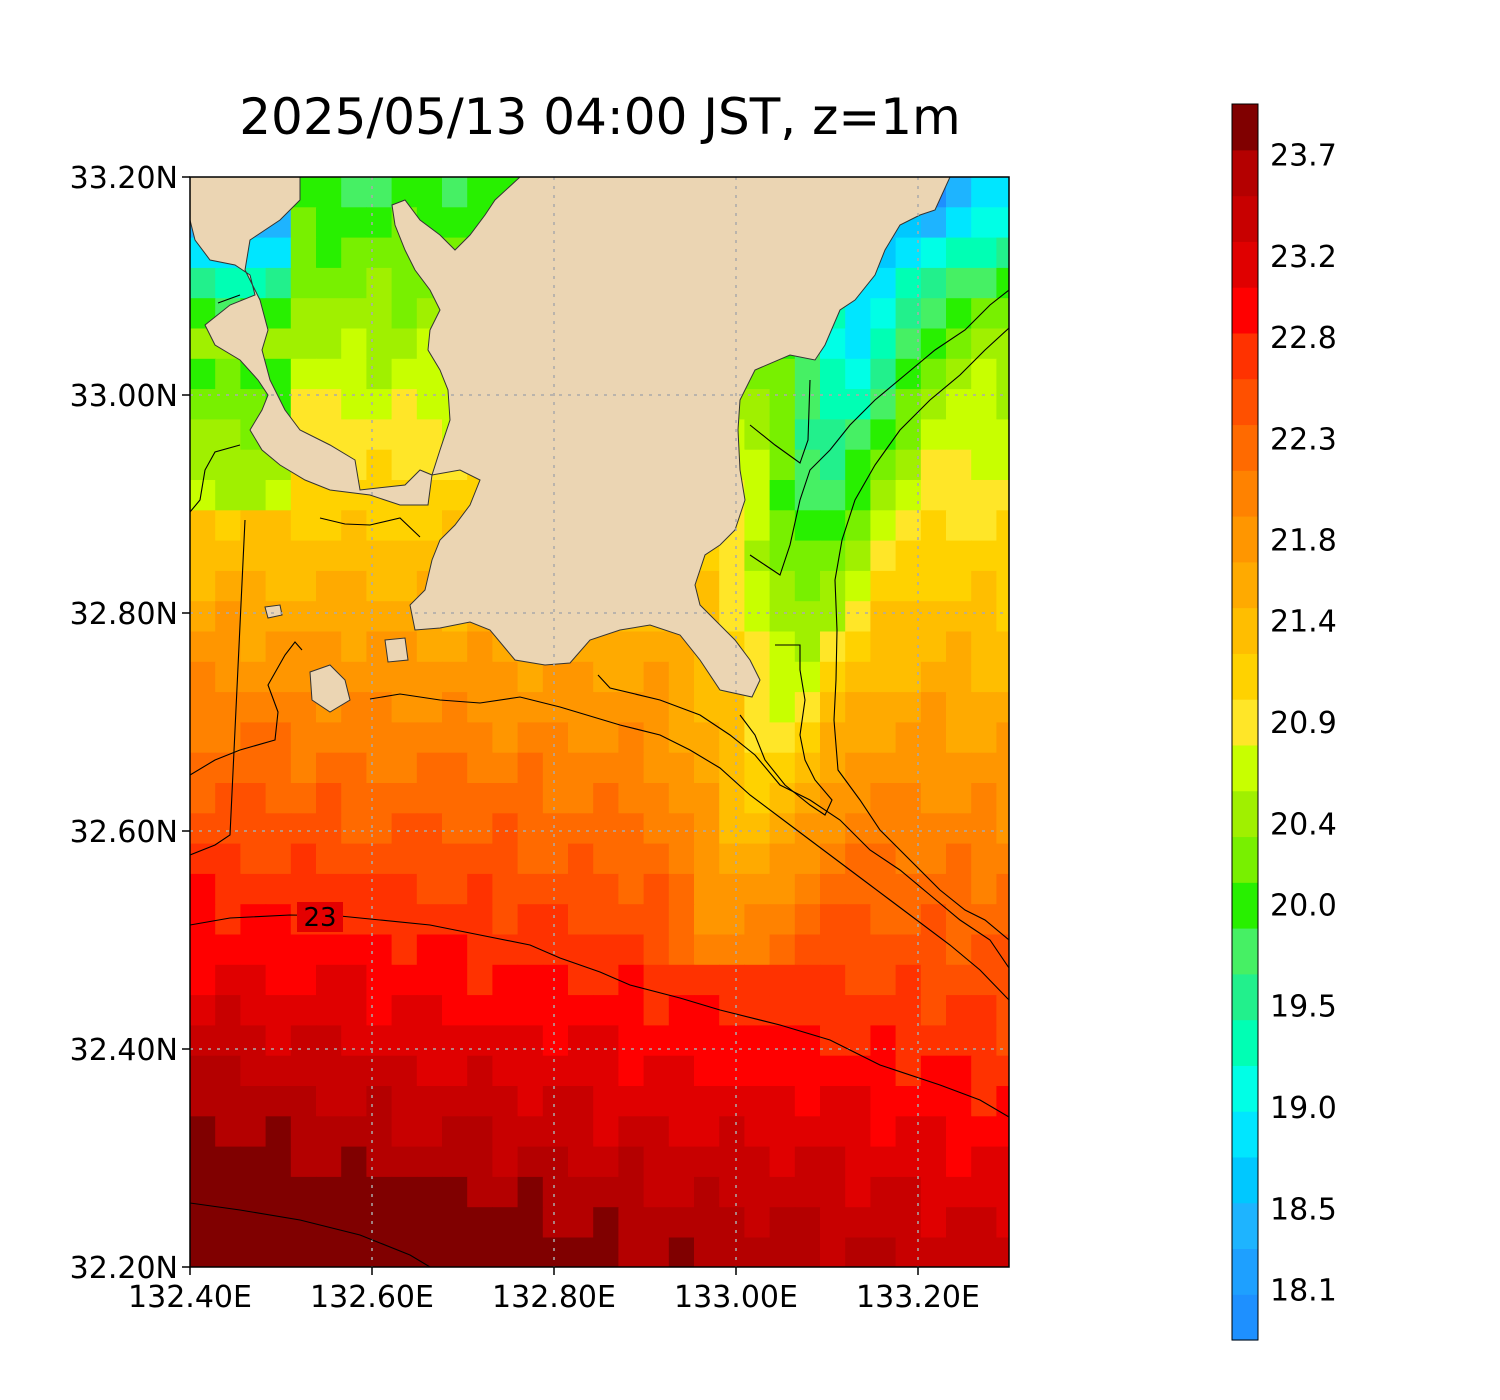 This screenshot has height=1400, width=1500. I want to click on colorbar-tick-label: 20.4, so click(1303, 824).